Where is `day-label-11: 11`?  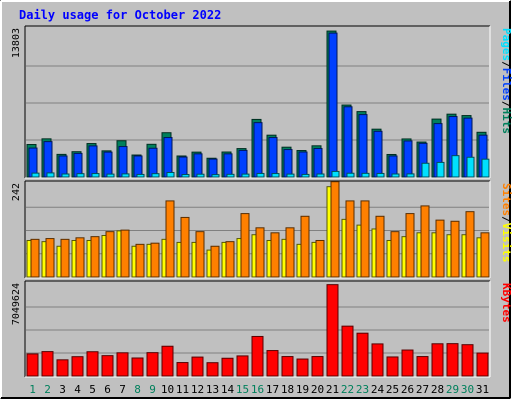
day-label-11: 11 is located at coordinates (182, 389).